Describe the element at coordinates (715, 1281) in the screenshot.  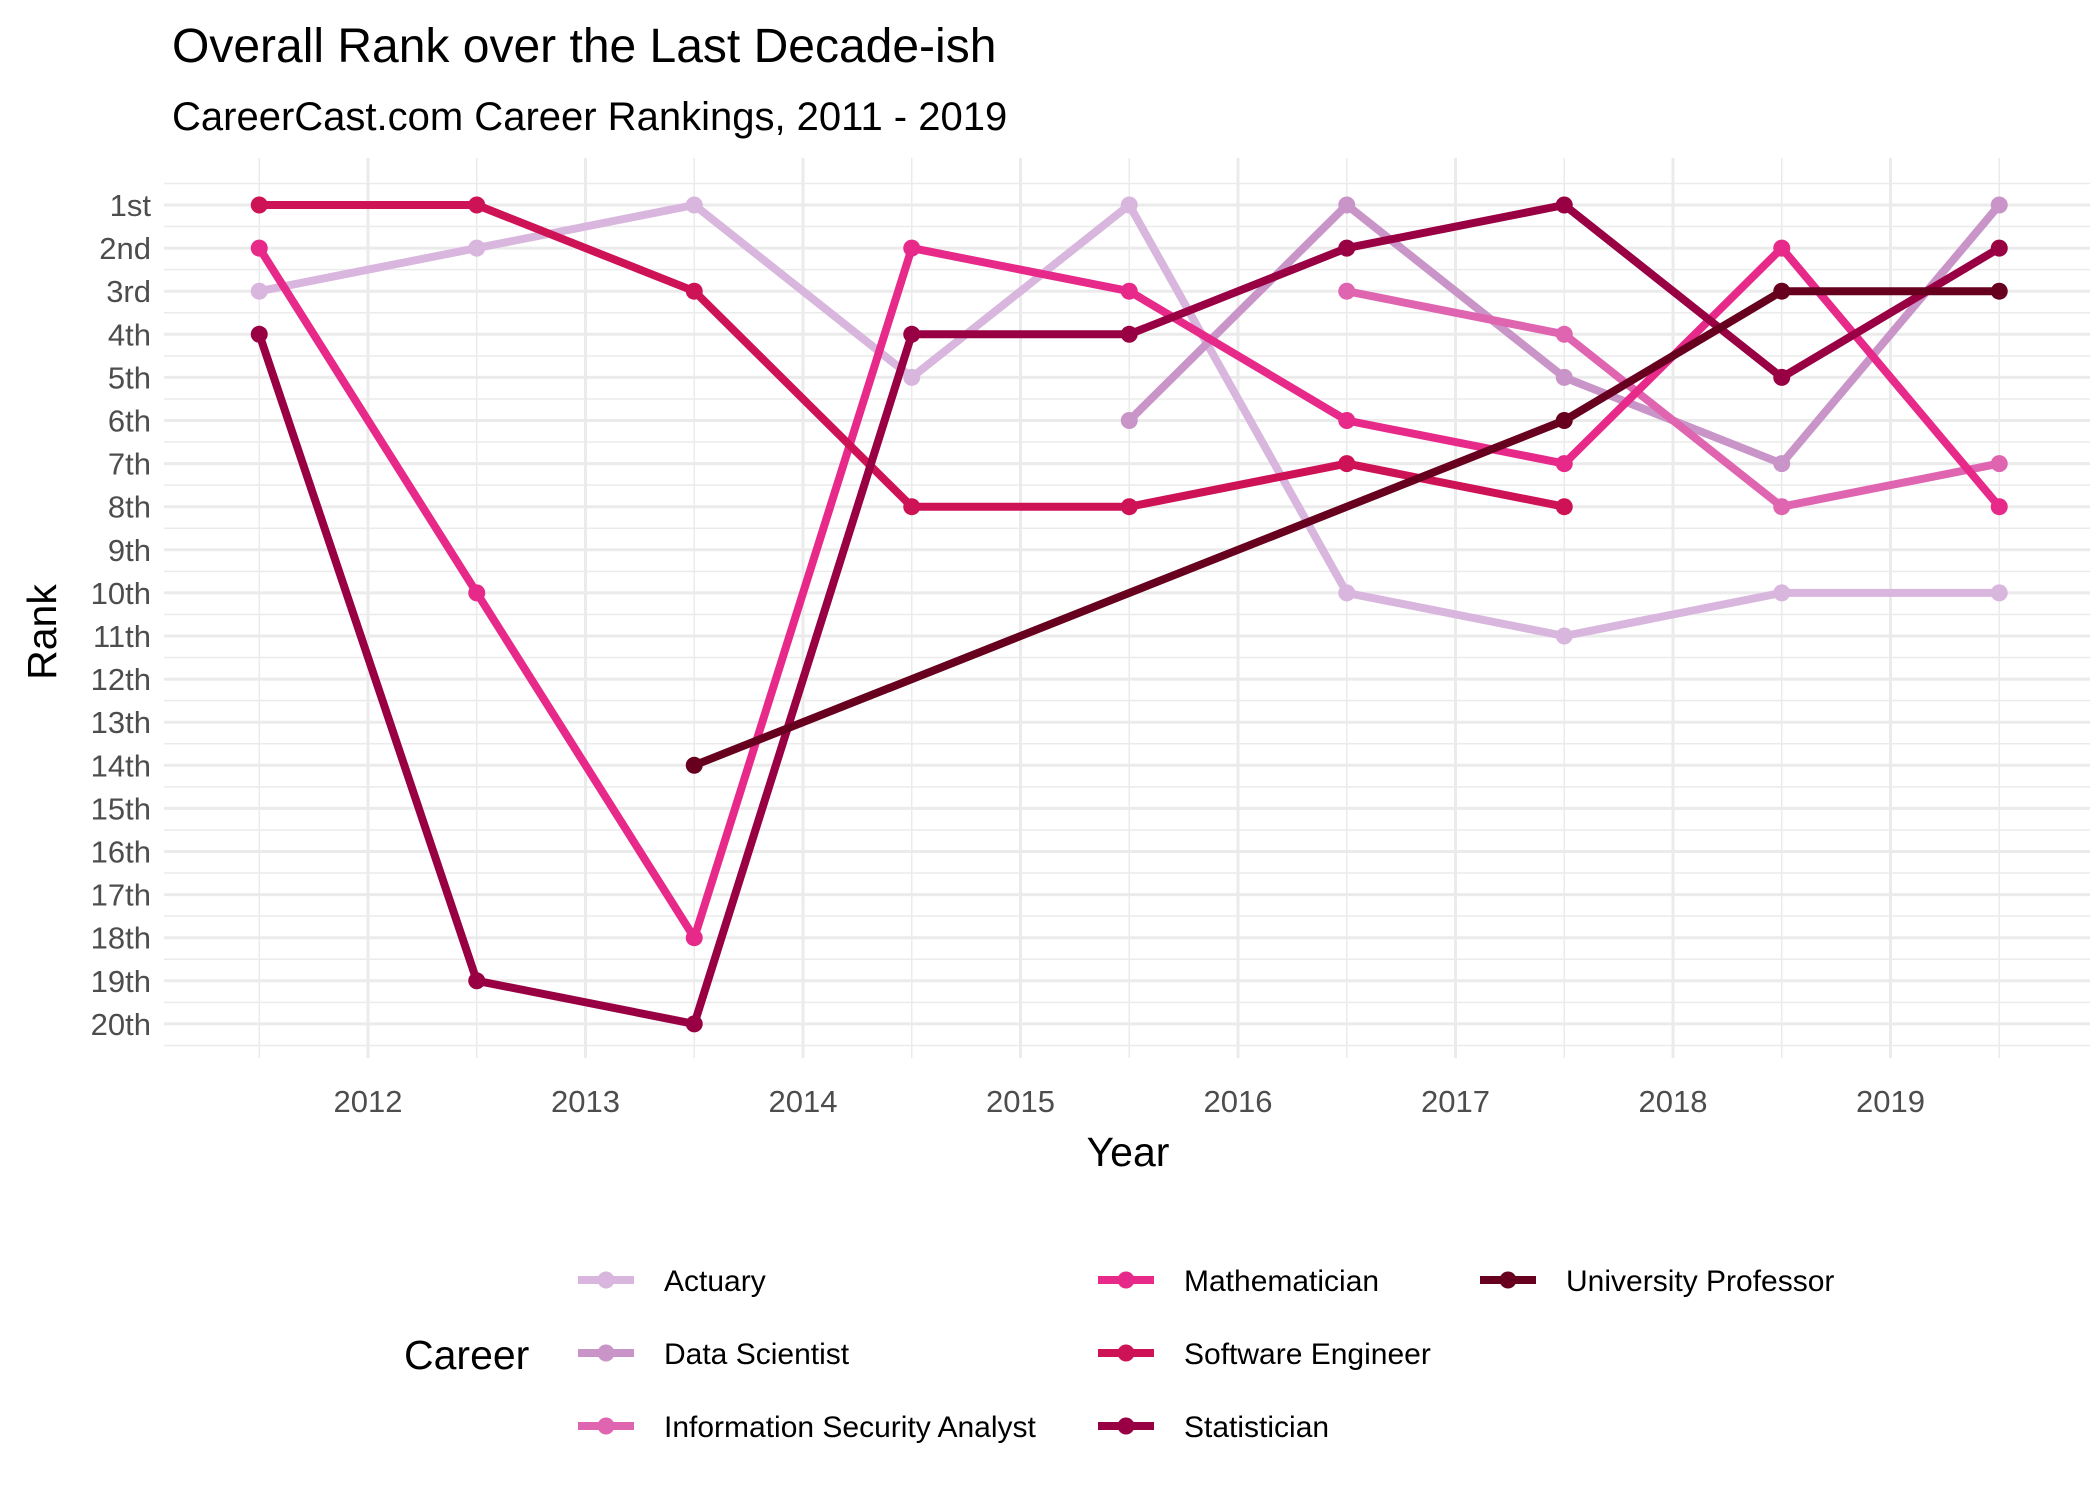
I see `legend-label: Actuary` at that location.